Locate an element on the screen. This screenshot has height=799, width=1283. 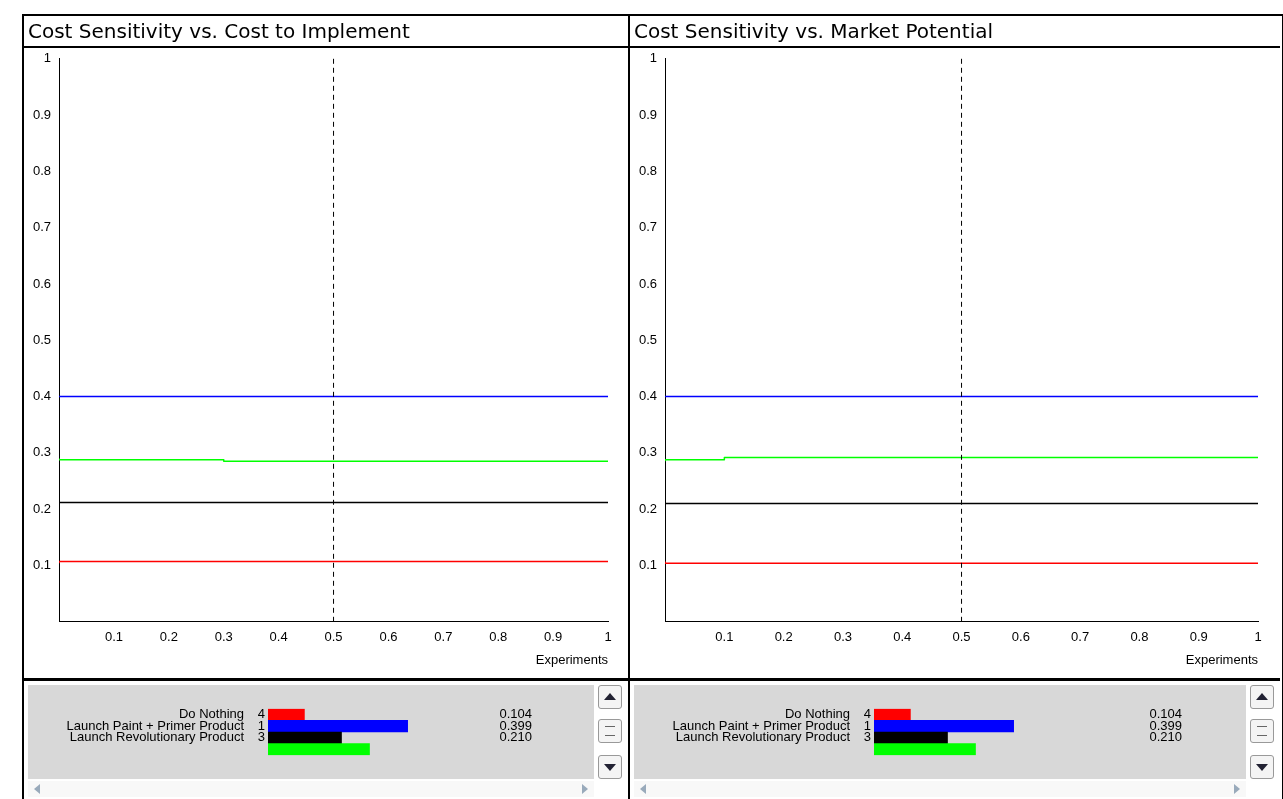
x-tick-label: 0.3 is located at coordinates (223, 637).